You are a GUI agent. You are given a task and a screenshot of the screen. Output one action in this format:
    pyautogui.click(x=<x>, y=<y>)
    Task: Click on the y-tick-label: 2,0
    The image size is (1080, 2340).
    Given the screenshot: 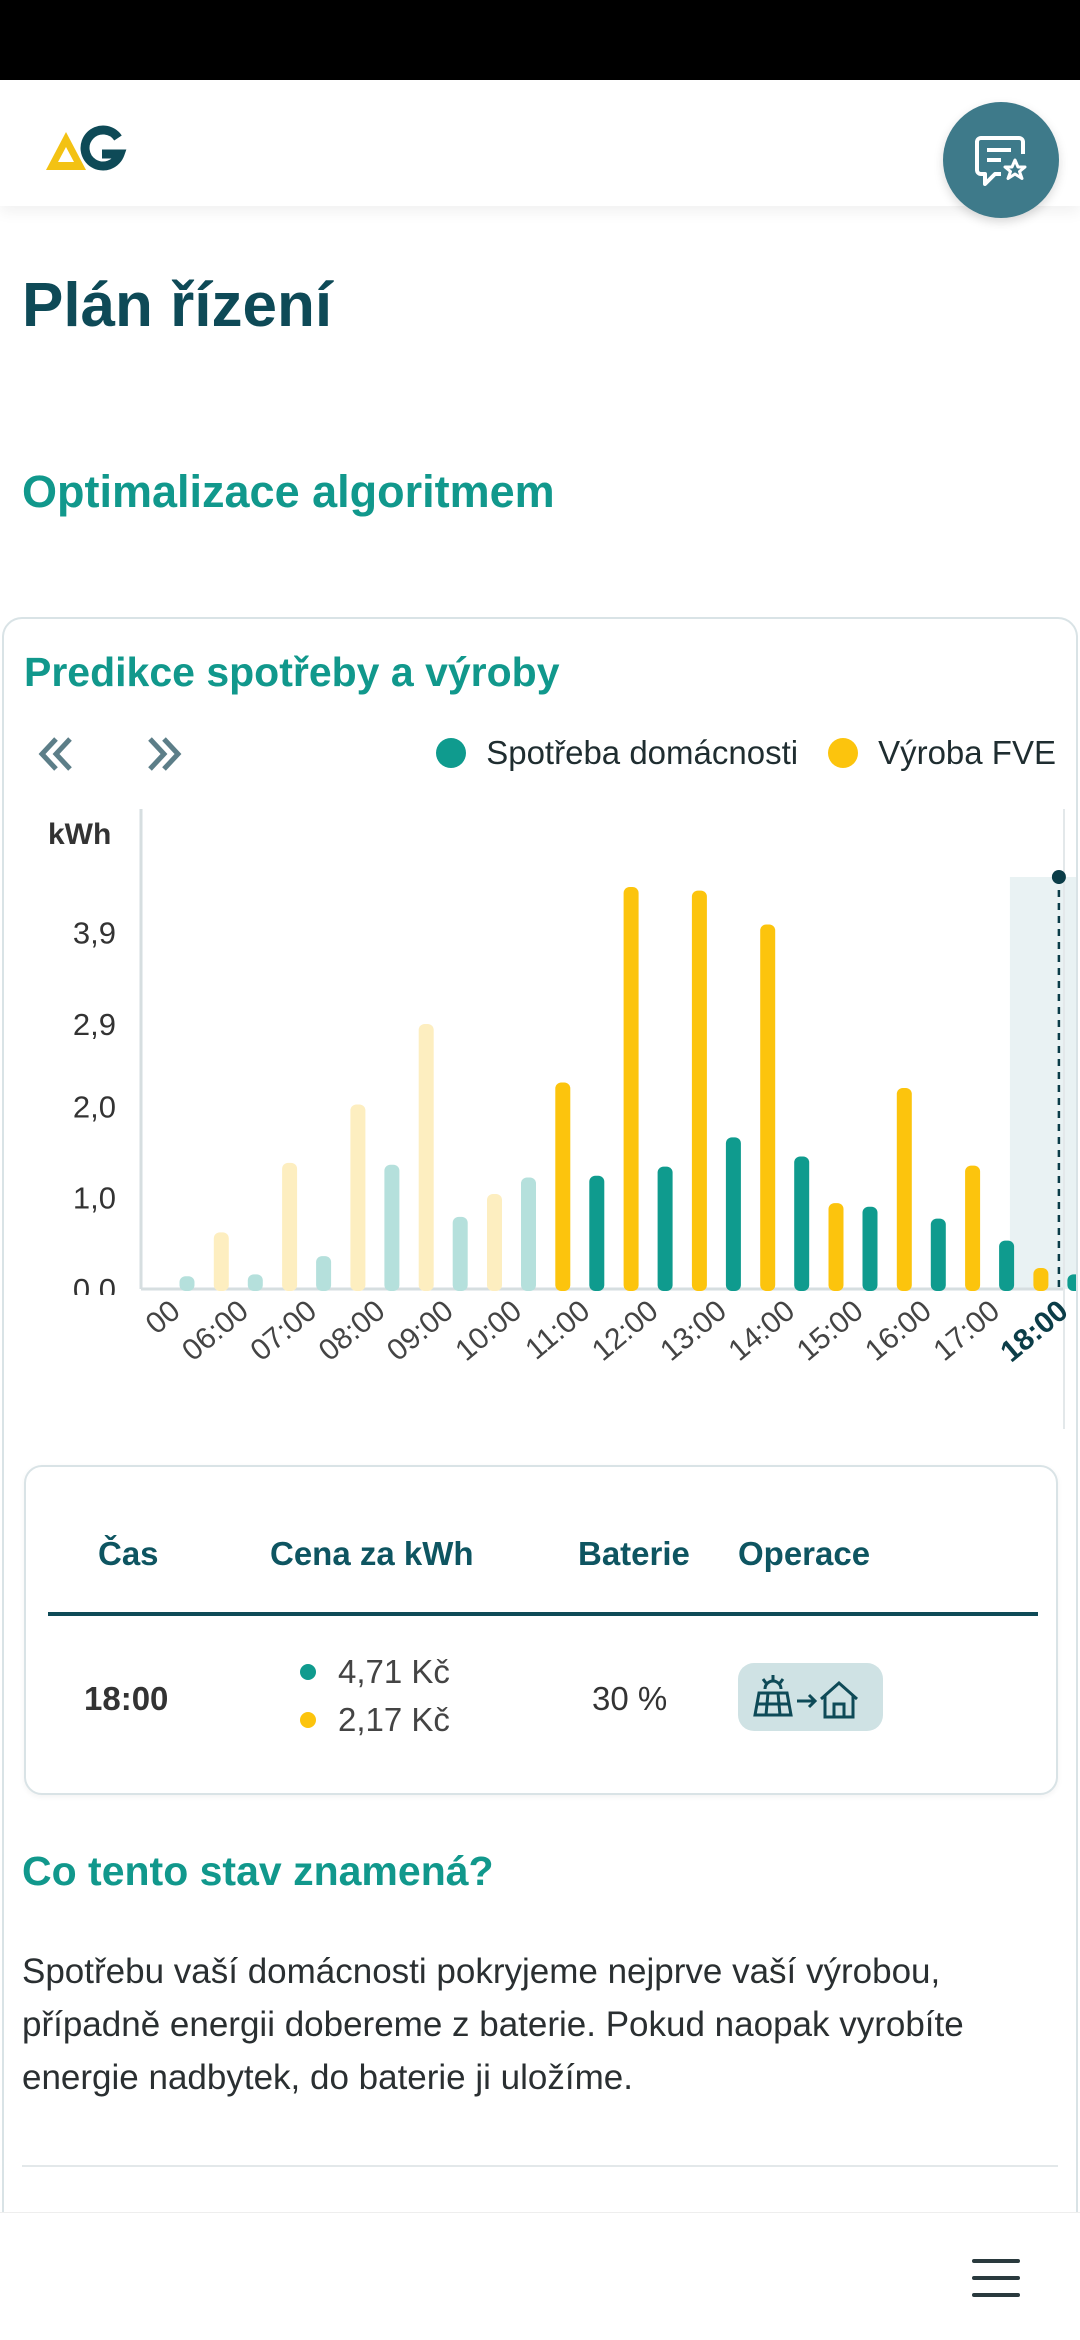 What is the action you would take?
    pyautogui.click(x=94, y=1106)
    